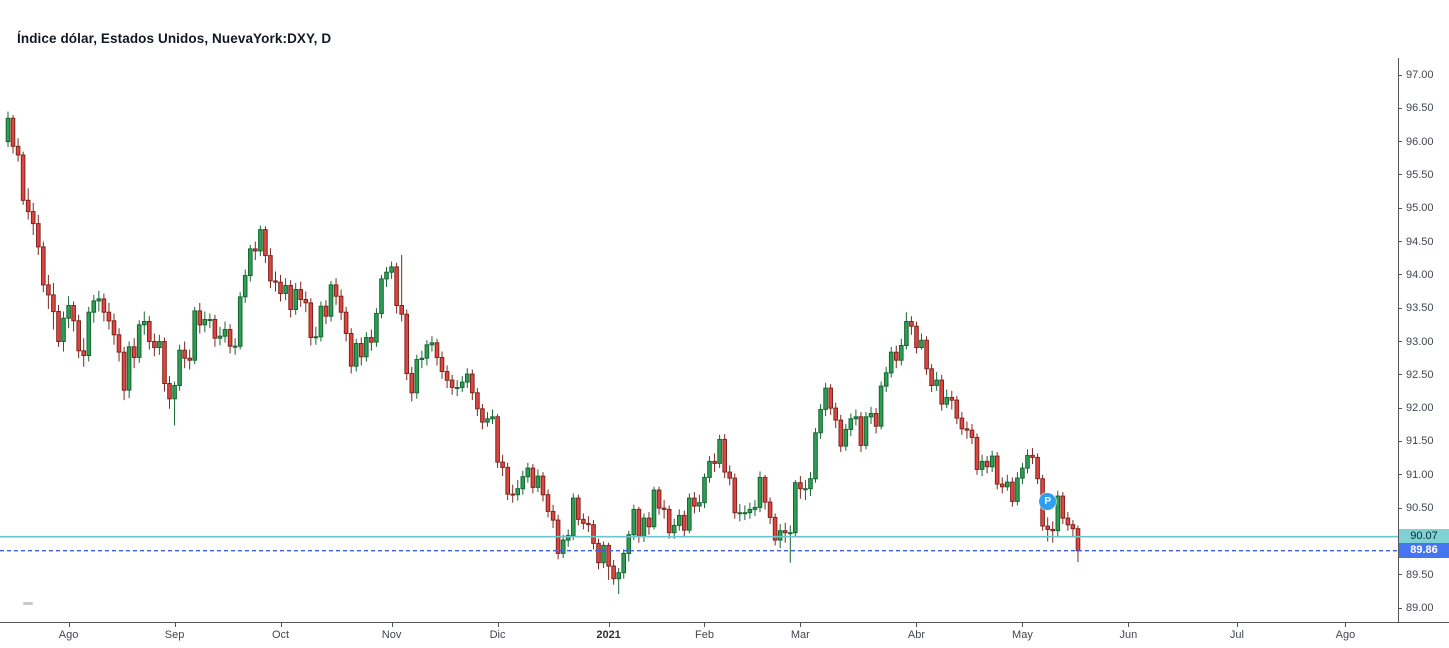 The height and width of the screenshot is (648, 1449). Describe the element at coordinates (497, 635) in the screenshot. I see `time-tick-label: Dic` at that location.